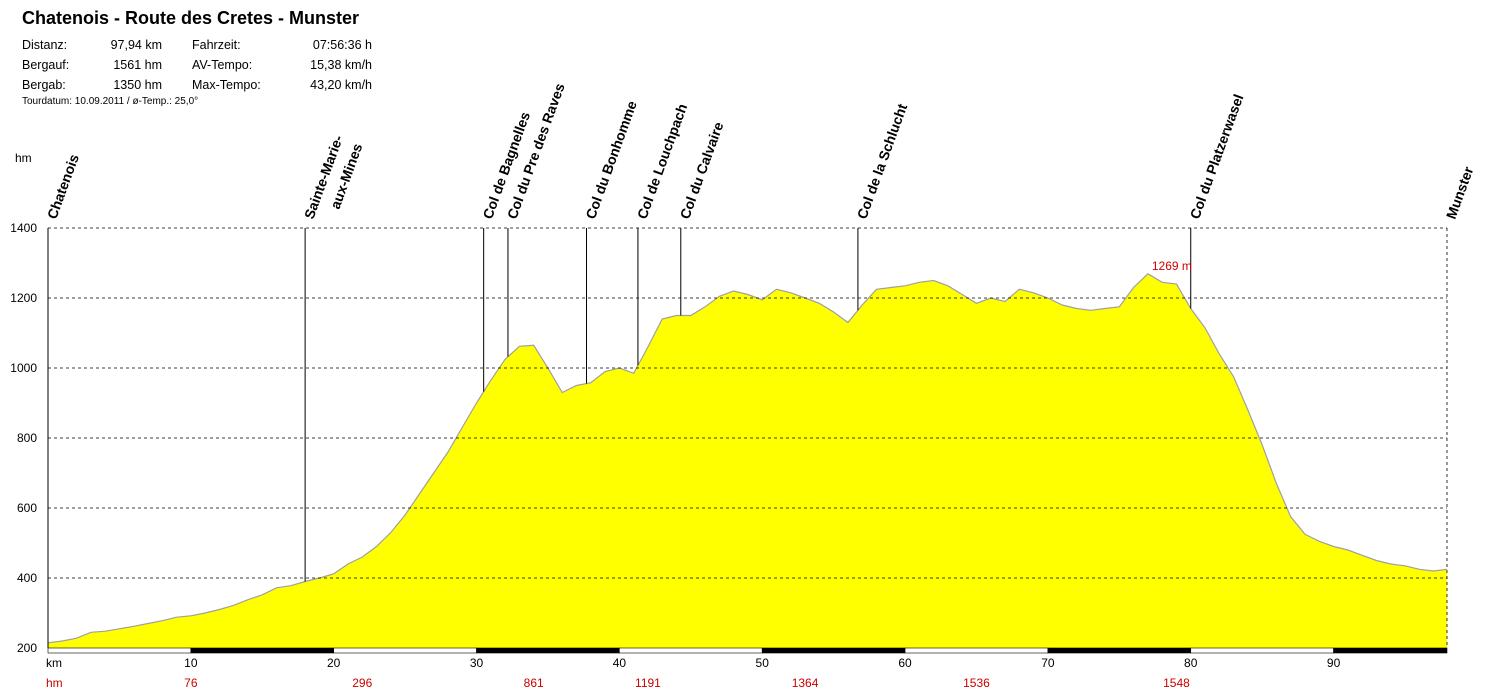 The width and height of the screenshot is (1497, 691). I want to click on stat-label: AV-Tempo:, so click(222, 65).